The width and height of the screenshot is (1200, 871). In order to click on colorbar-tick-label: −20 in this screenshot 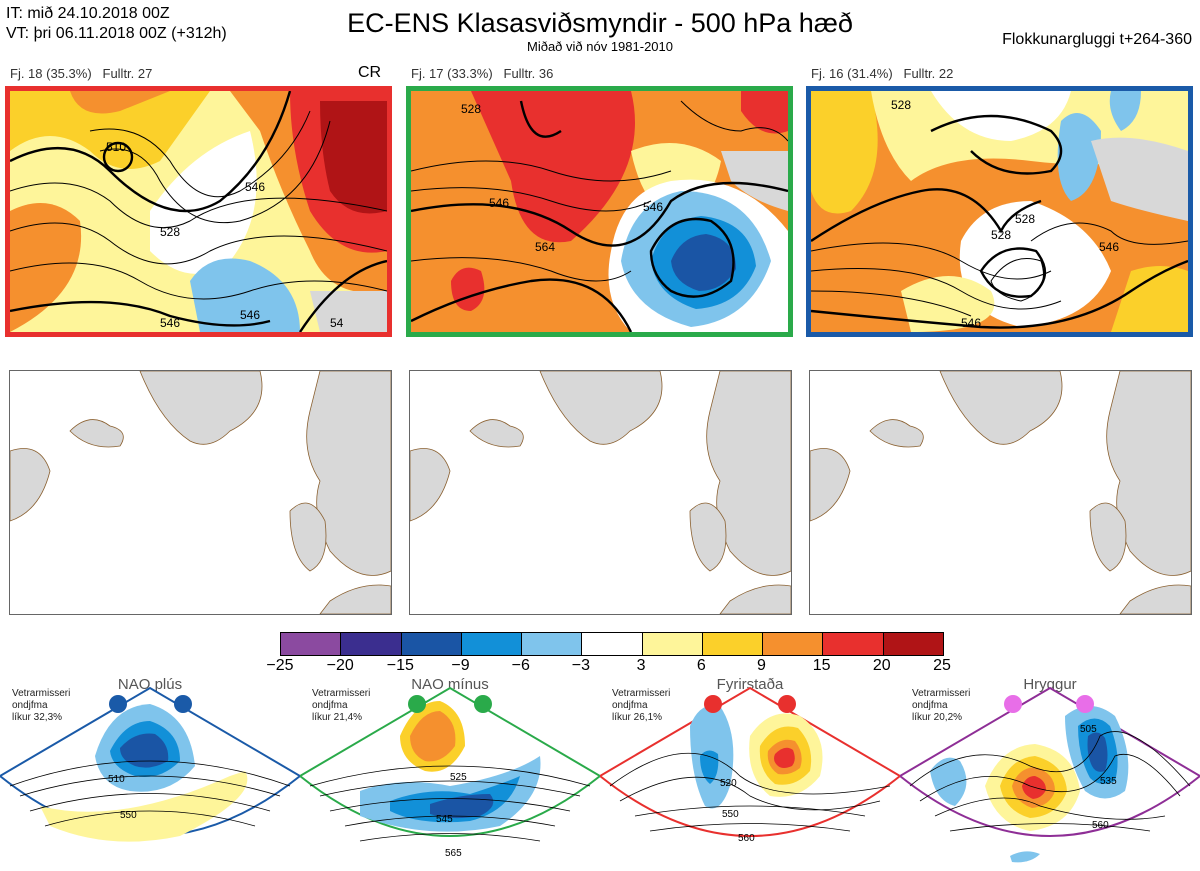, I will do `click(340, 665)`.